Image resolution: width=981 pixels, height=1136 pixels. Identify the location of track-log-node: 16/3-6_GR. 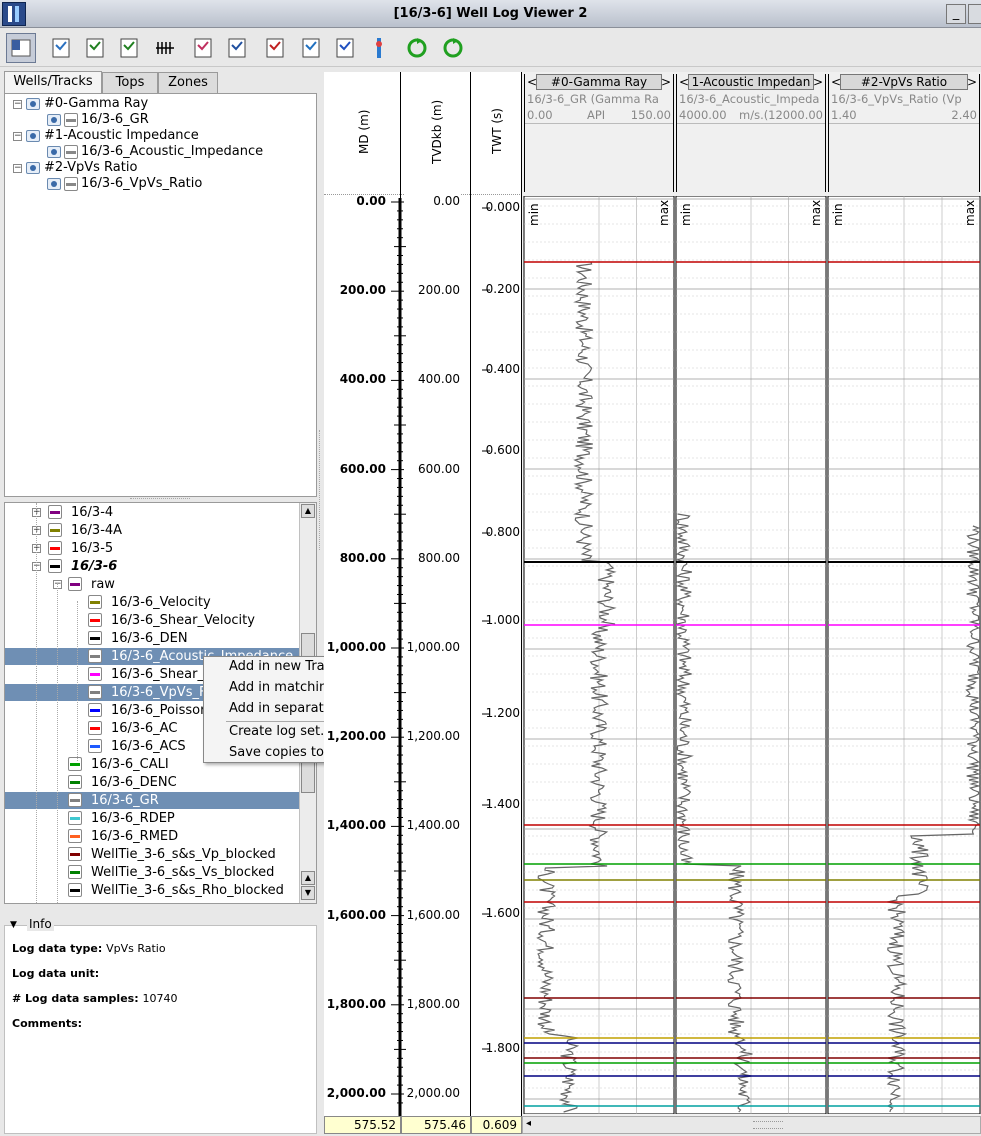
(115, 119).